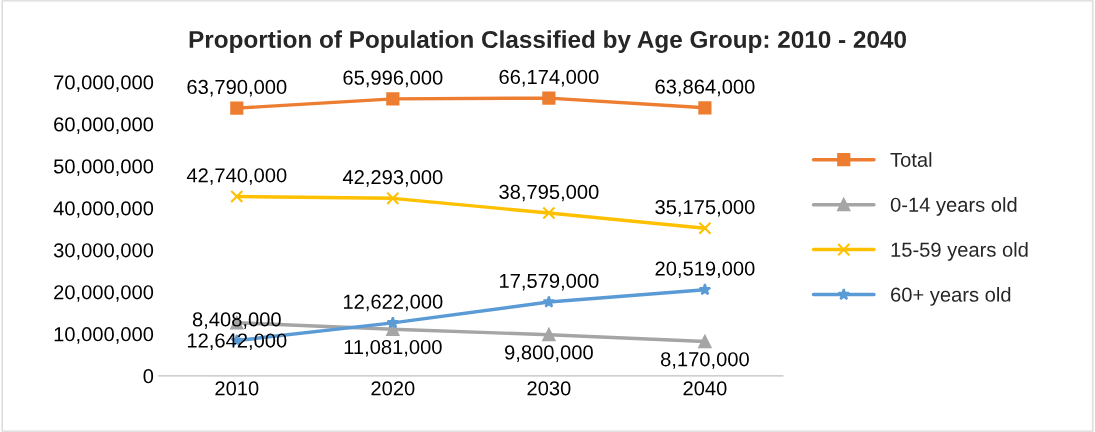  Describe the element at coordinates (104, 125) in the screenshot. I see `y-tick-label: 60,000,000` at that location.